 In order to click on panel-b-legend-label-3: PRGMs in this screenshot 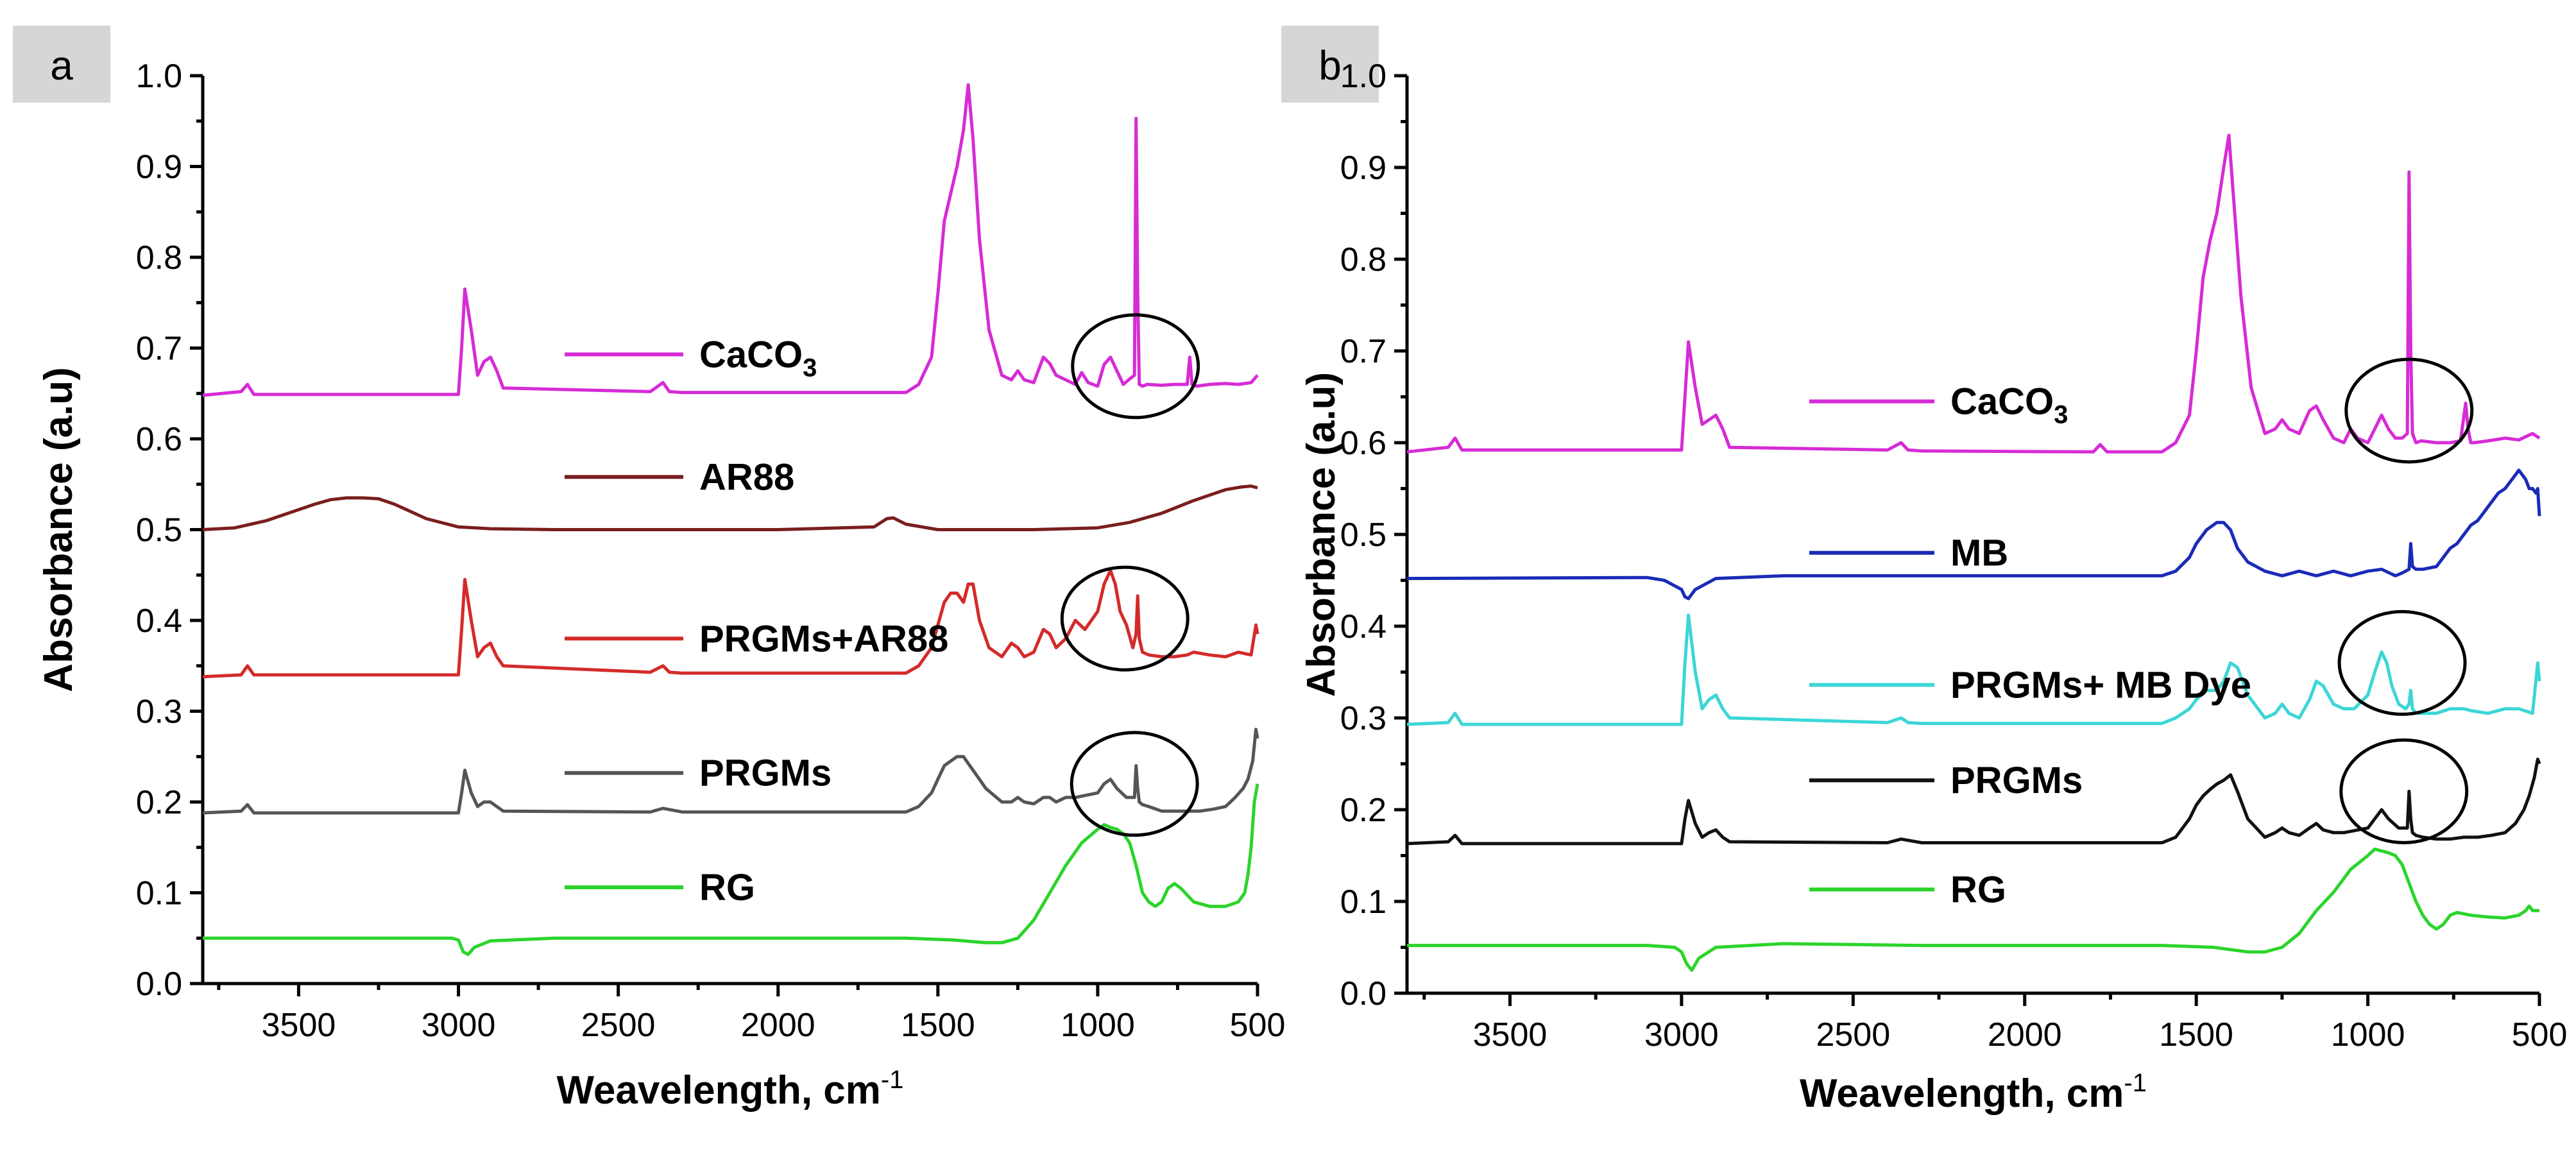, I will do `click(2016, 781)`.